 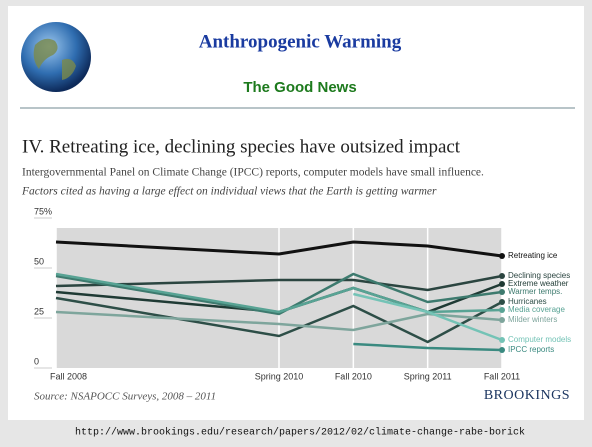 What do you see at coordinates (527, 395) in the screenshot?
I see `brand: BROOKINGS` at bounding box center [527, 395].